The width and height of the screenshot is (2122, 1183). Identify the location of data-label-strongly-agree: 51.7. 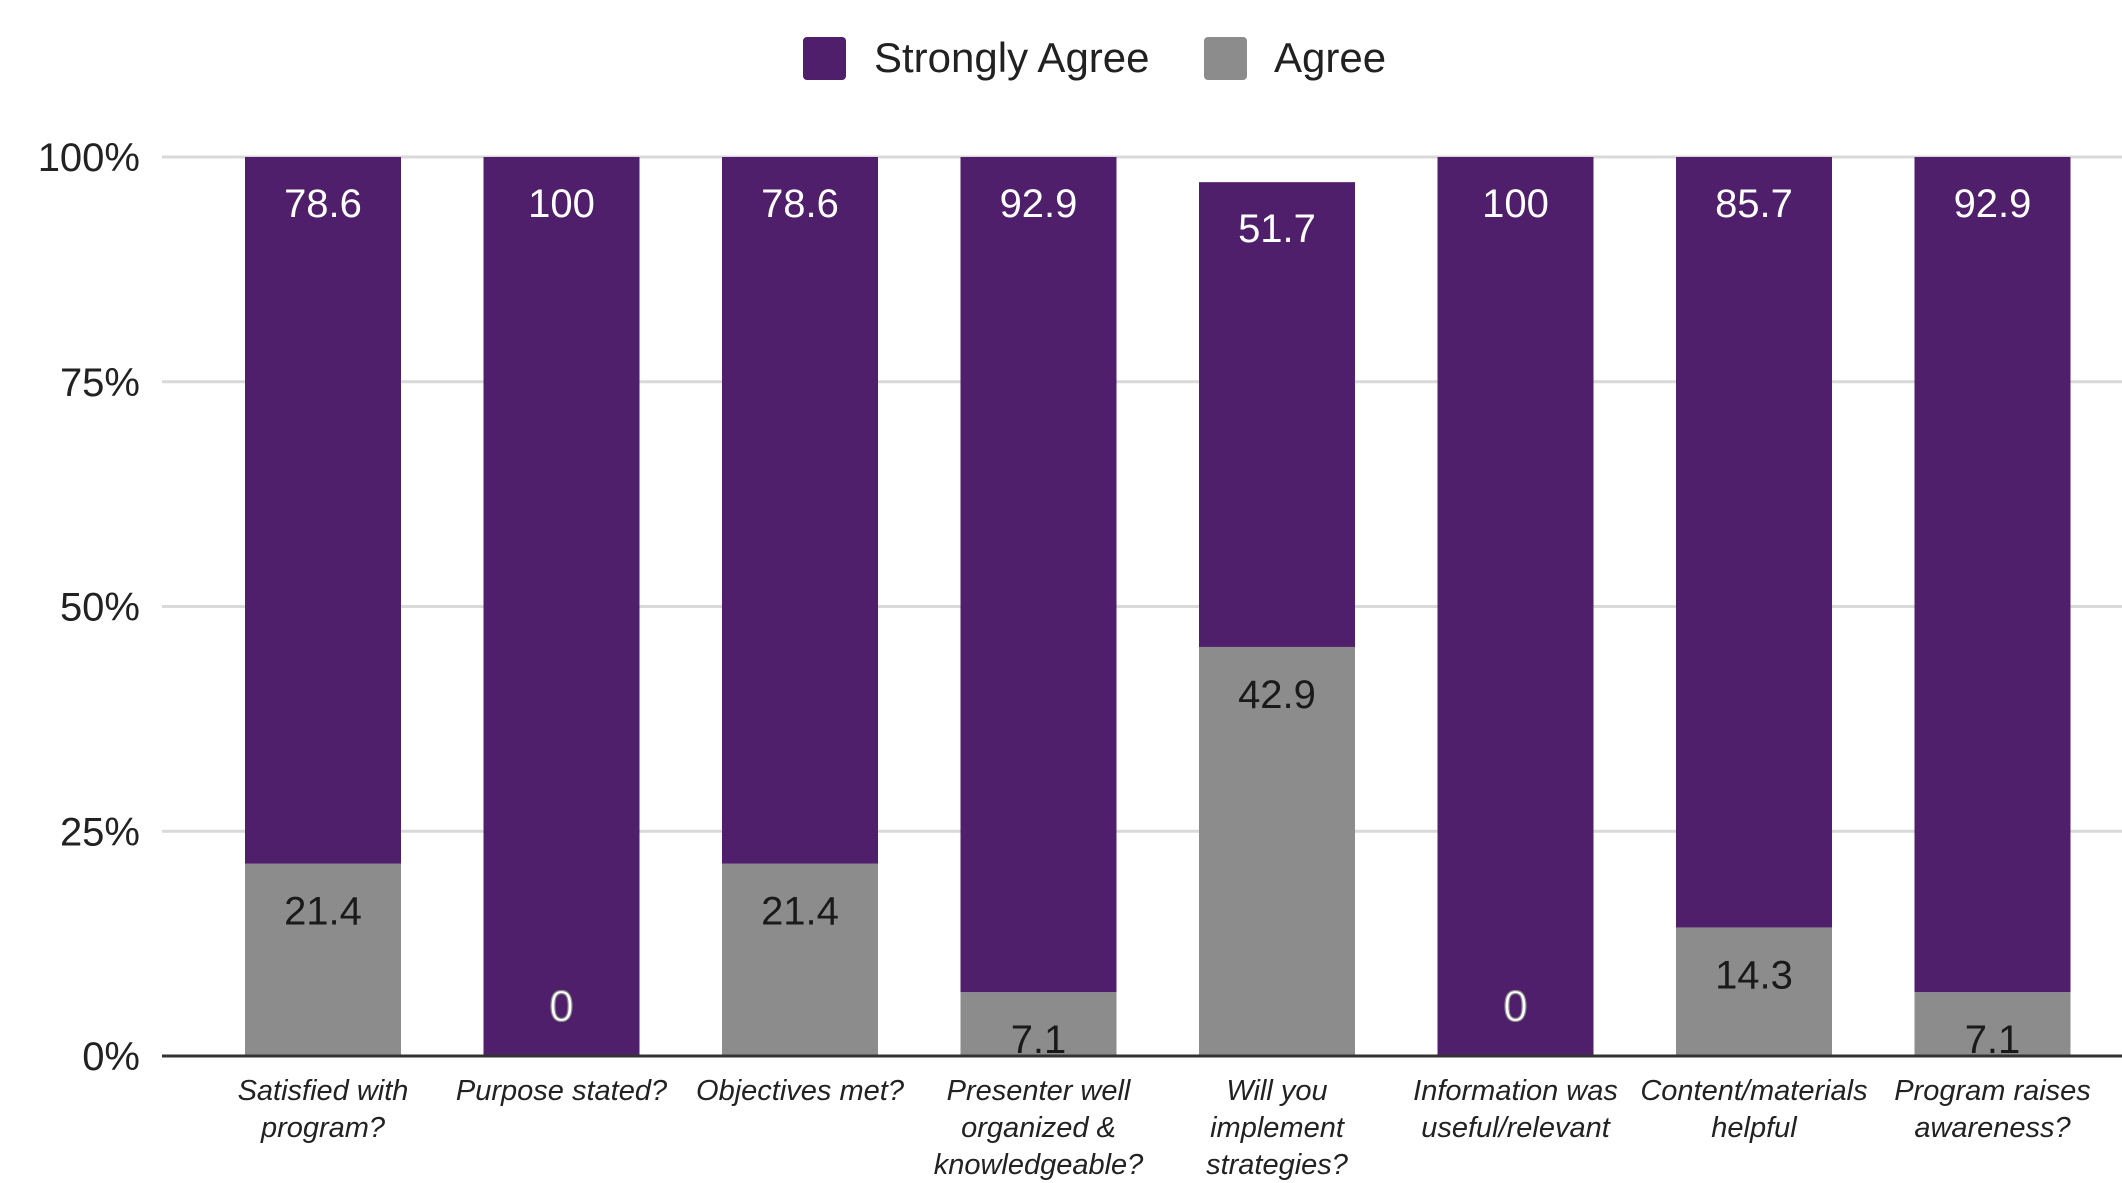
(1277, 229).